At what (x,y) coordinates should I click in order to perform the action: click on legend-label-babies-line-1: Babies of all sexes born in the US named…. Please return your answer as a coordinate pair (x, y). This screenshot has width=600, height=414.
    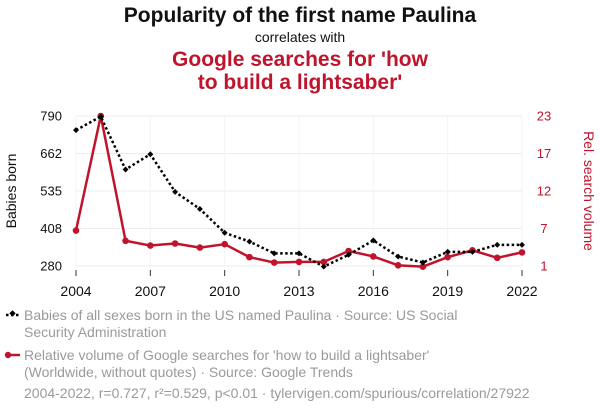
    Looking at the image, I should click on (240, 315).